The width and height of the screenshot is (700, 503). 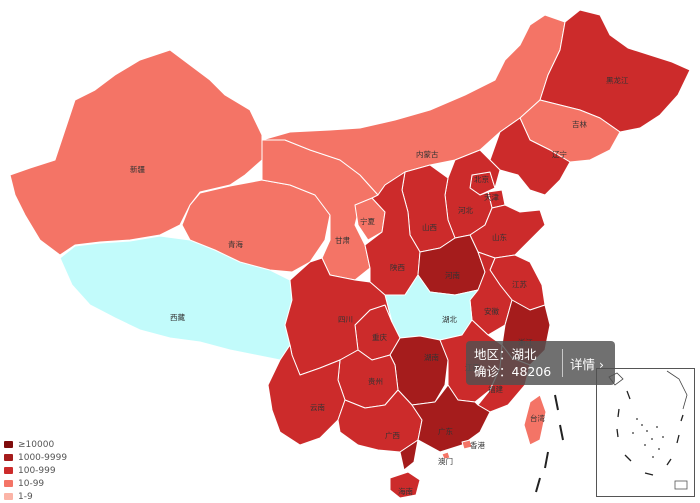 I want to click on label-henan: 河南, so click(x=452, y=275).